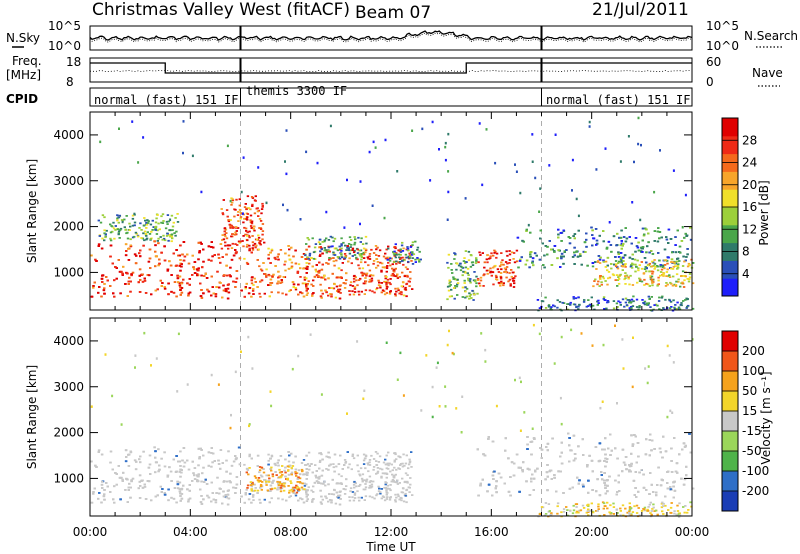  What do you see at coordinates (767, 73) in the screenshot?
I see `nave-label: Nave` at bounding box center [767, 73].